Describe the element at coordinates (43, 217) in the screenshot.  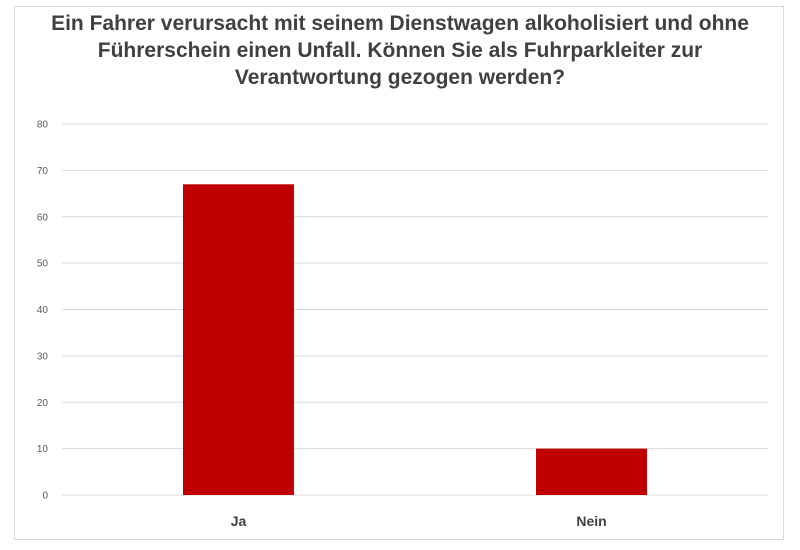
I see `y-tick-label: 60` at that location.